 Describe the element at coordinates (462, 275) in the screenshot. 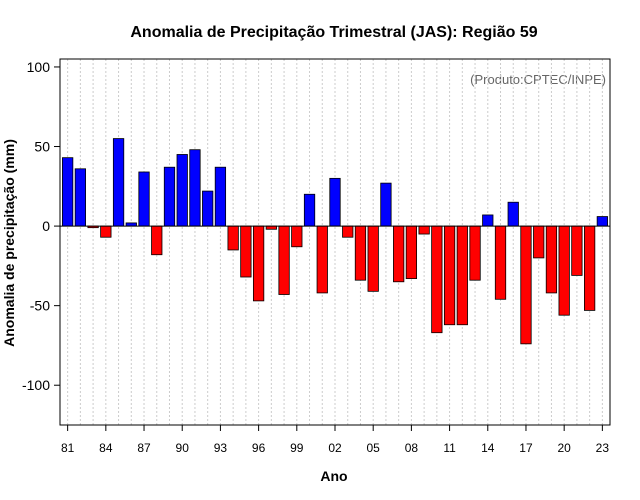

I see `bar-2012` at that location.